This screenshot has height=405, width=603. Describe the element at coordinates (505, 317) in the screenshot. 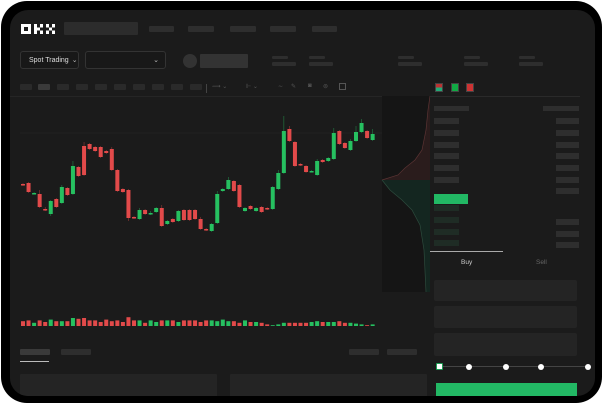

I see `amount-input` at that location.